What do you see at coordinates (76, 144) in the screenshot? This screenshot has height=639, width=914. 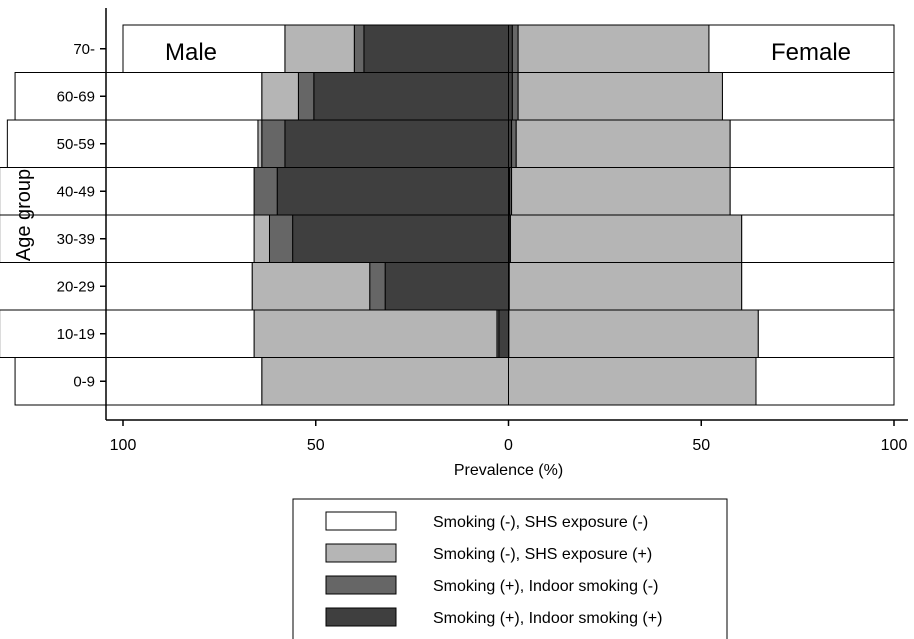 I see `y-tick-label: 50-59` at bounding box center [76, 144].